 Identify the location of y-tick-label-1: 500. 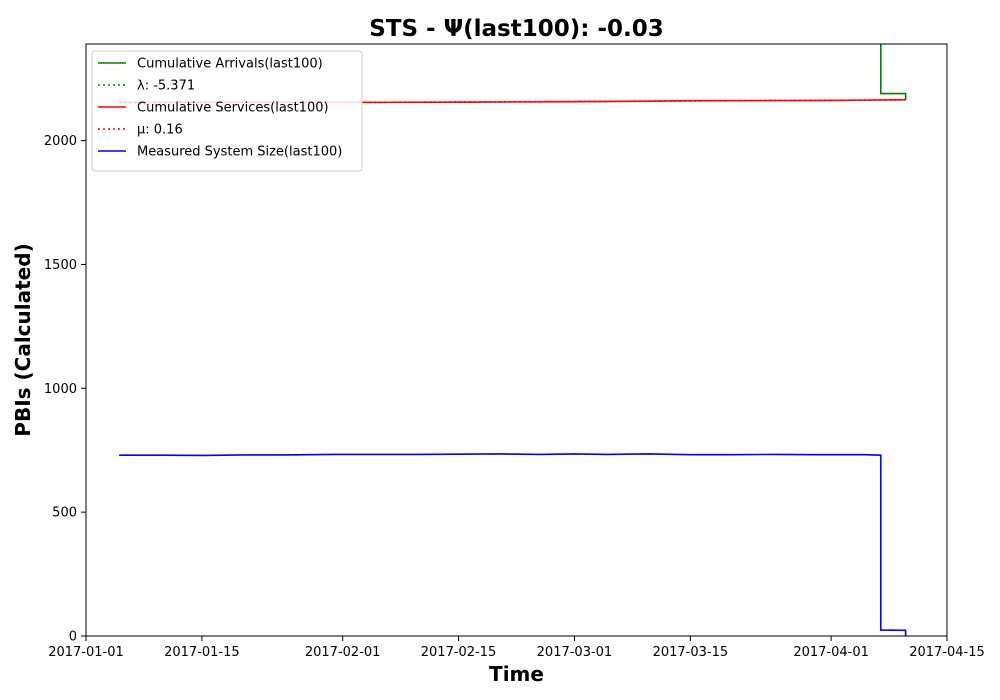
(64, 513).